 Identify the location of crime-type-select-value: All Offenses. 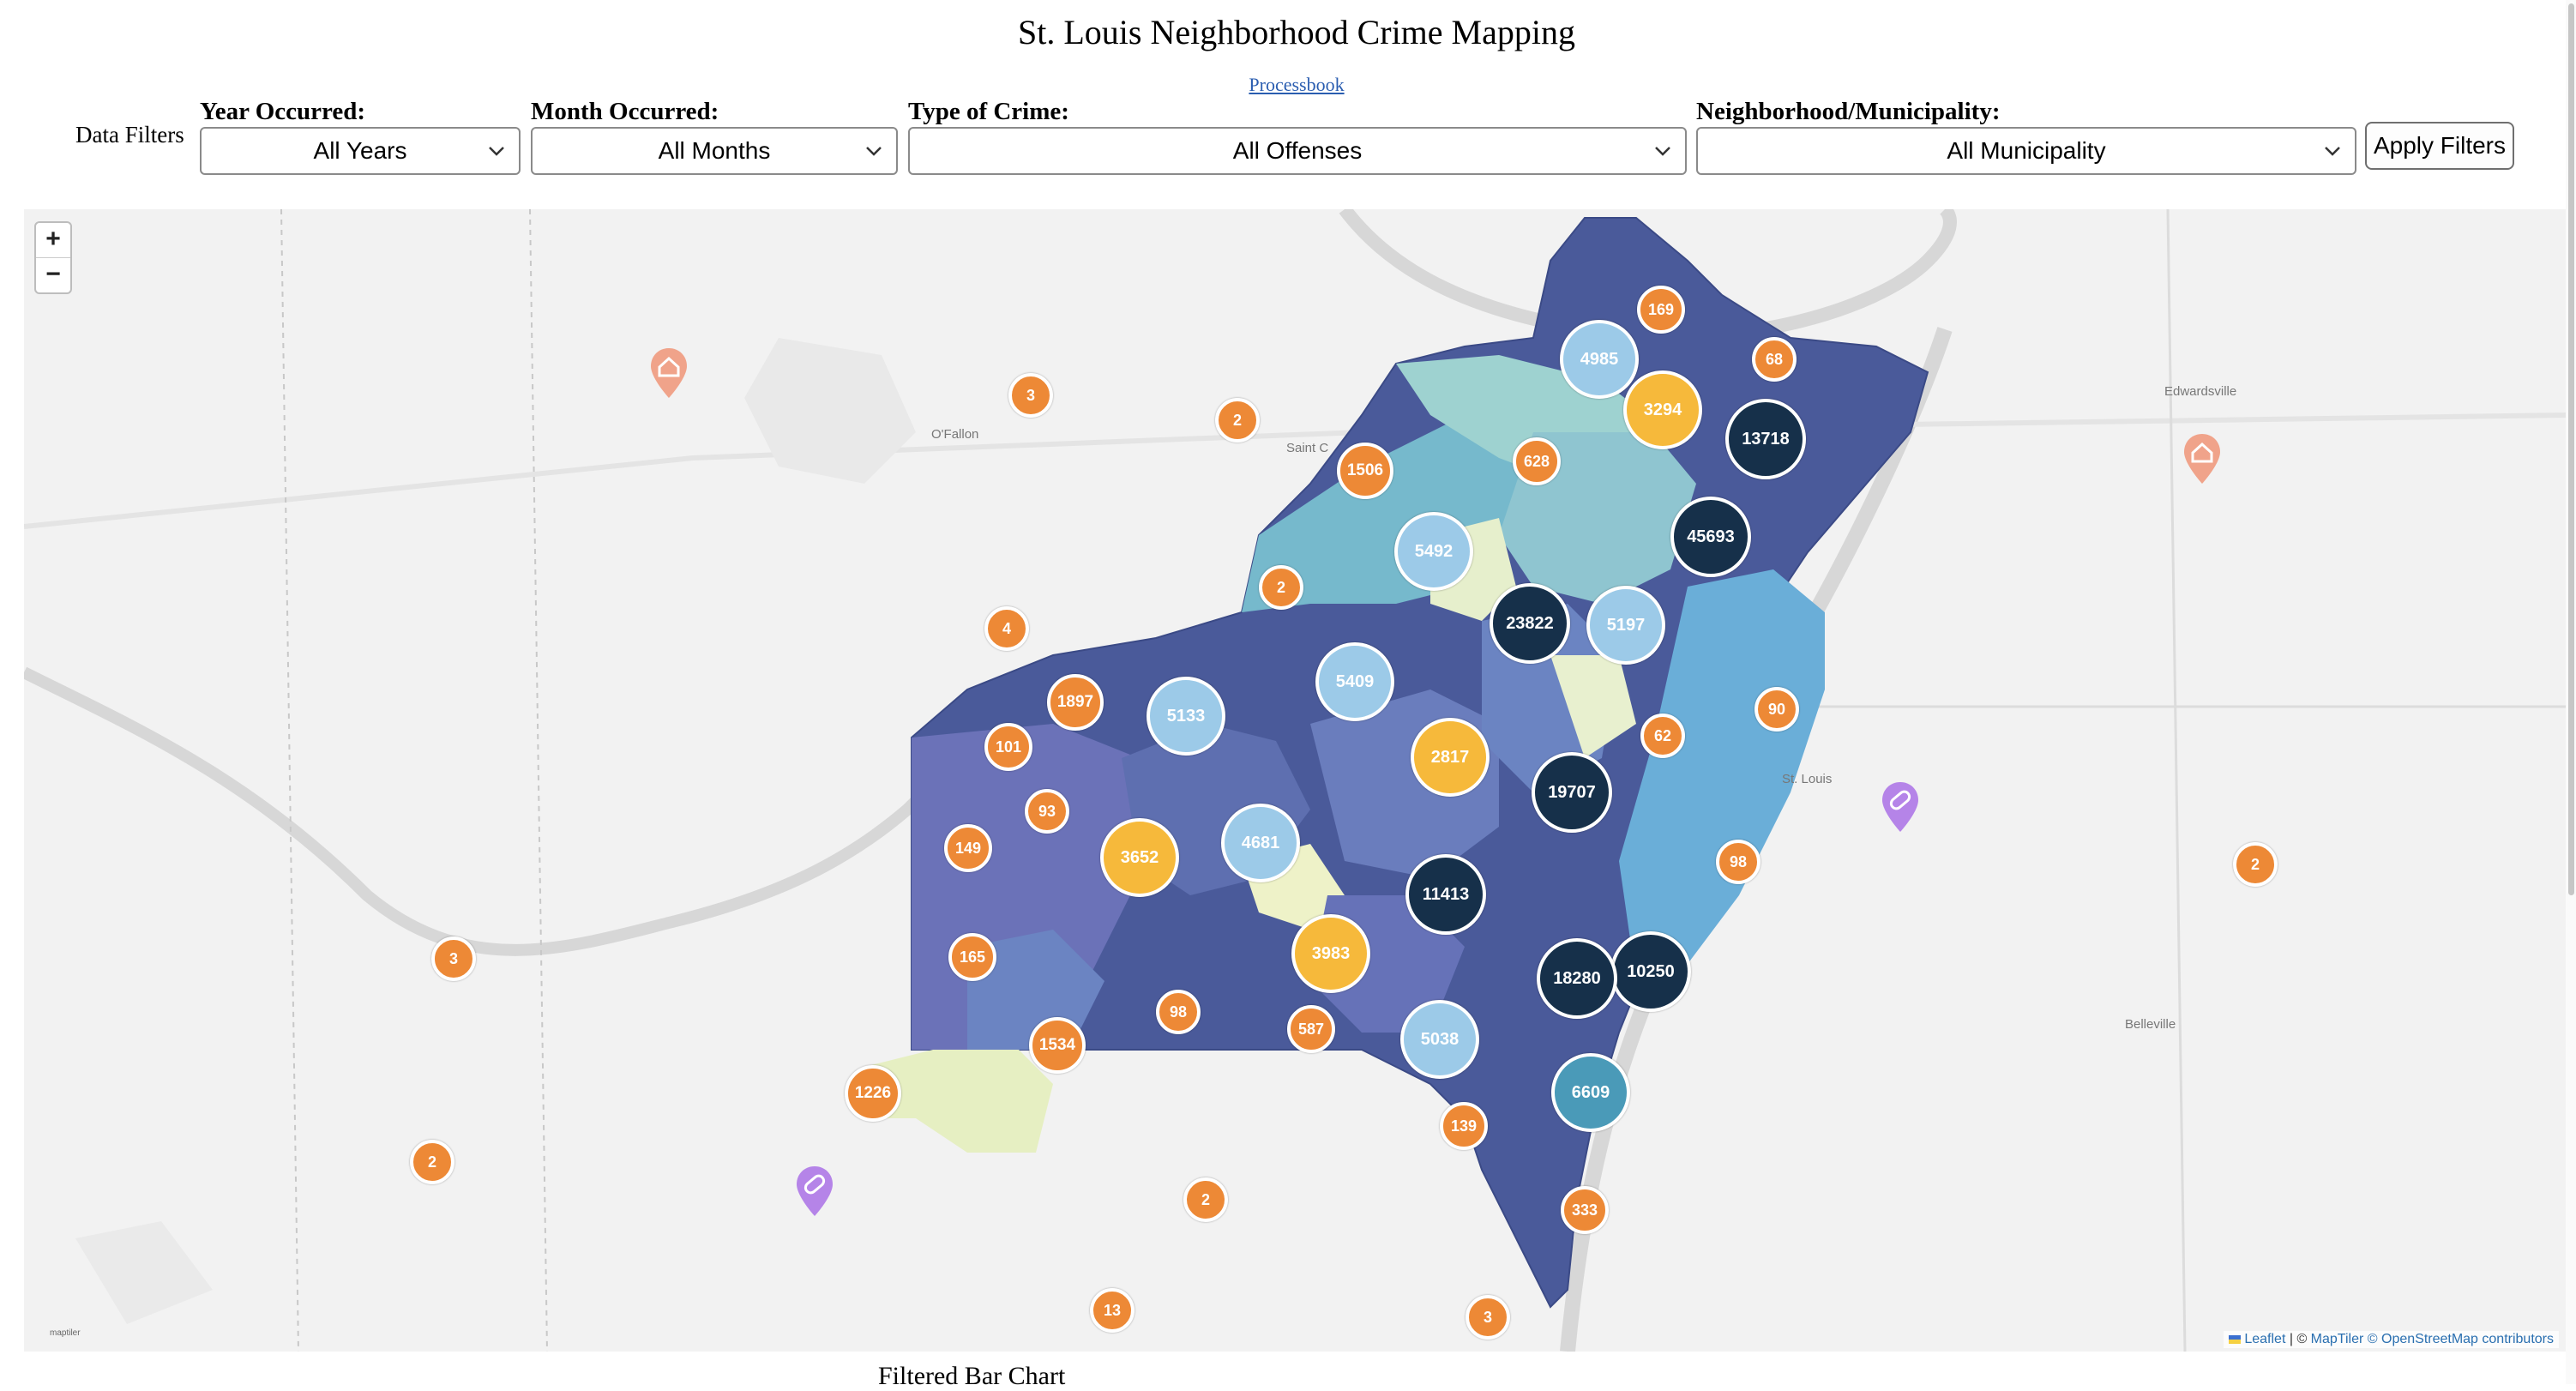
(1297, 150).